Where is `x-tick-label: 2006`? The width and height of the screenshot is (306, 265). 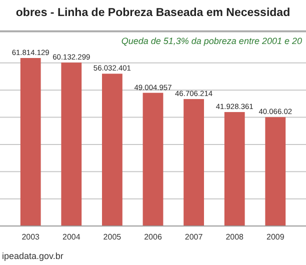 x-tick-label: 2006 is located at coordinates (153, 237).